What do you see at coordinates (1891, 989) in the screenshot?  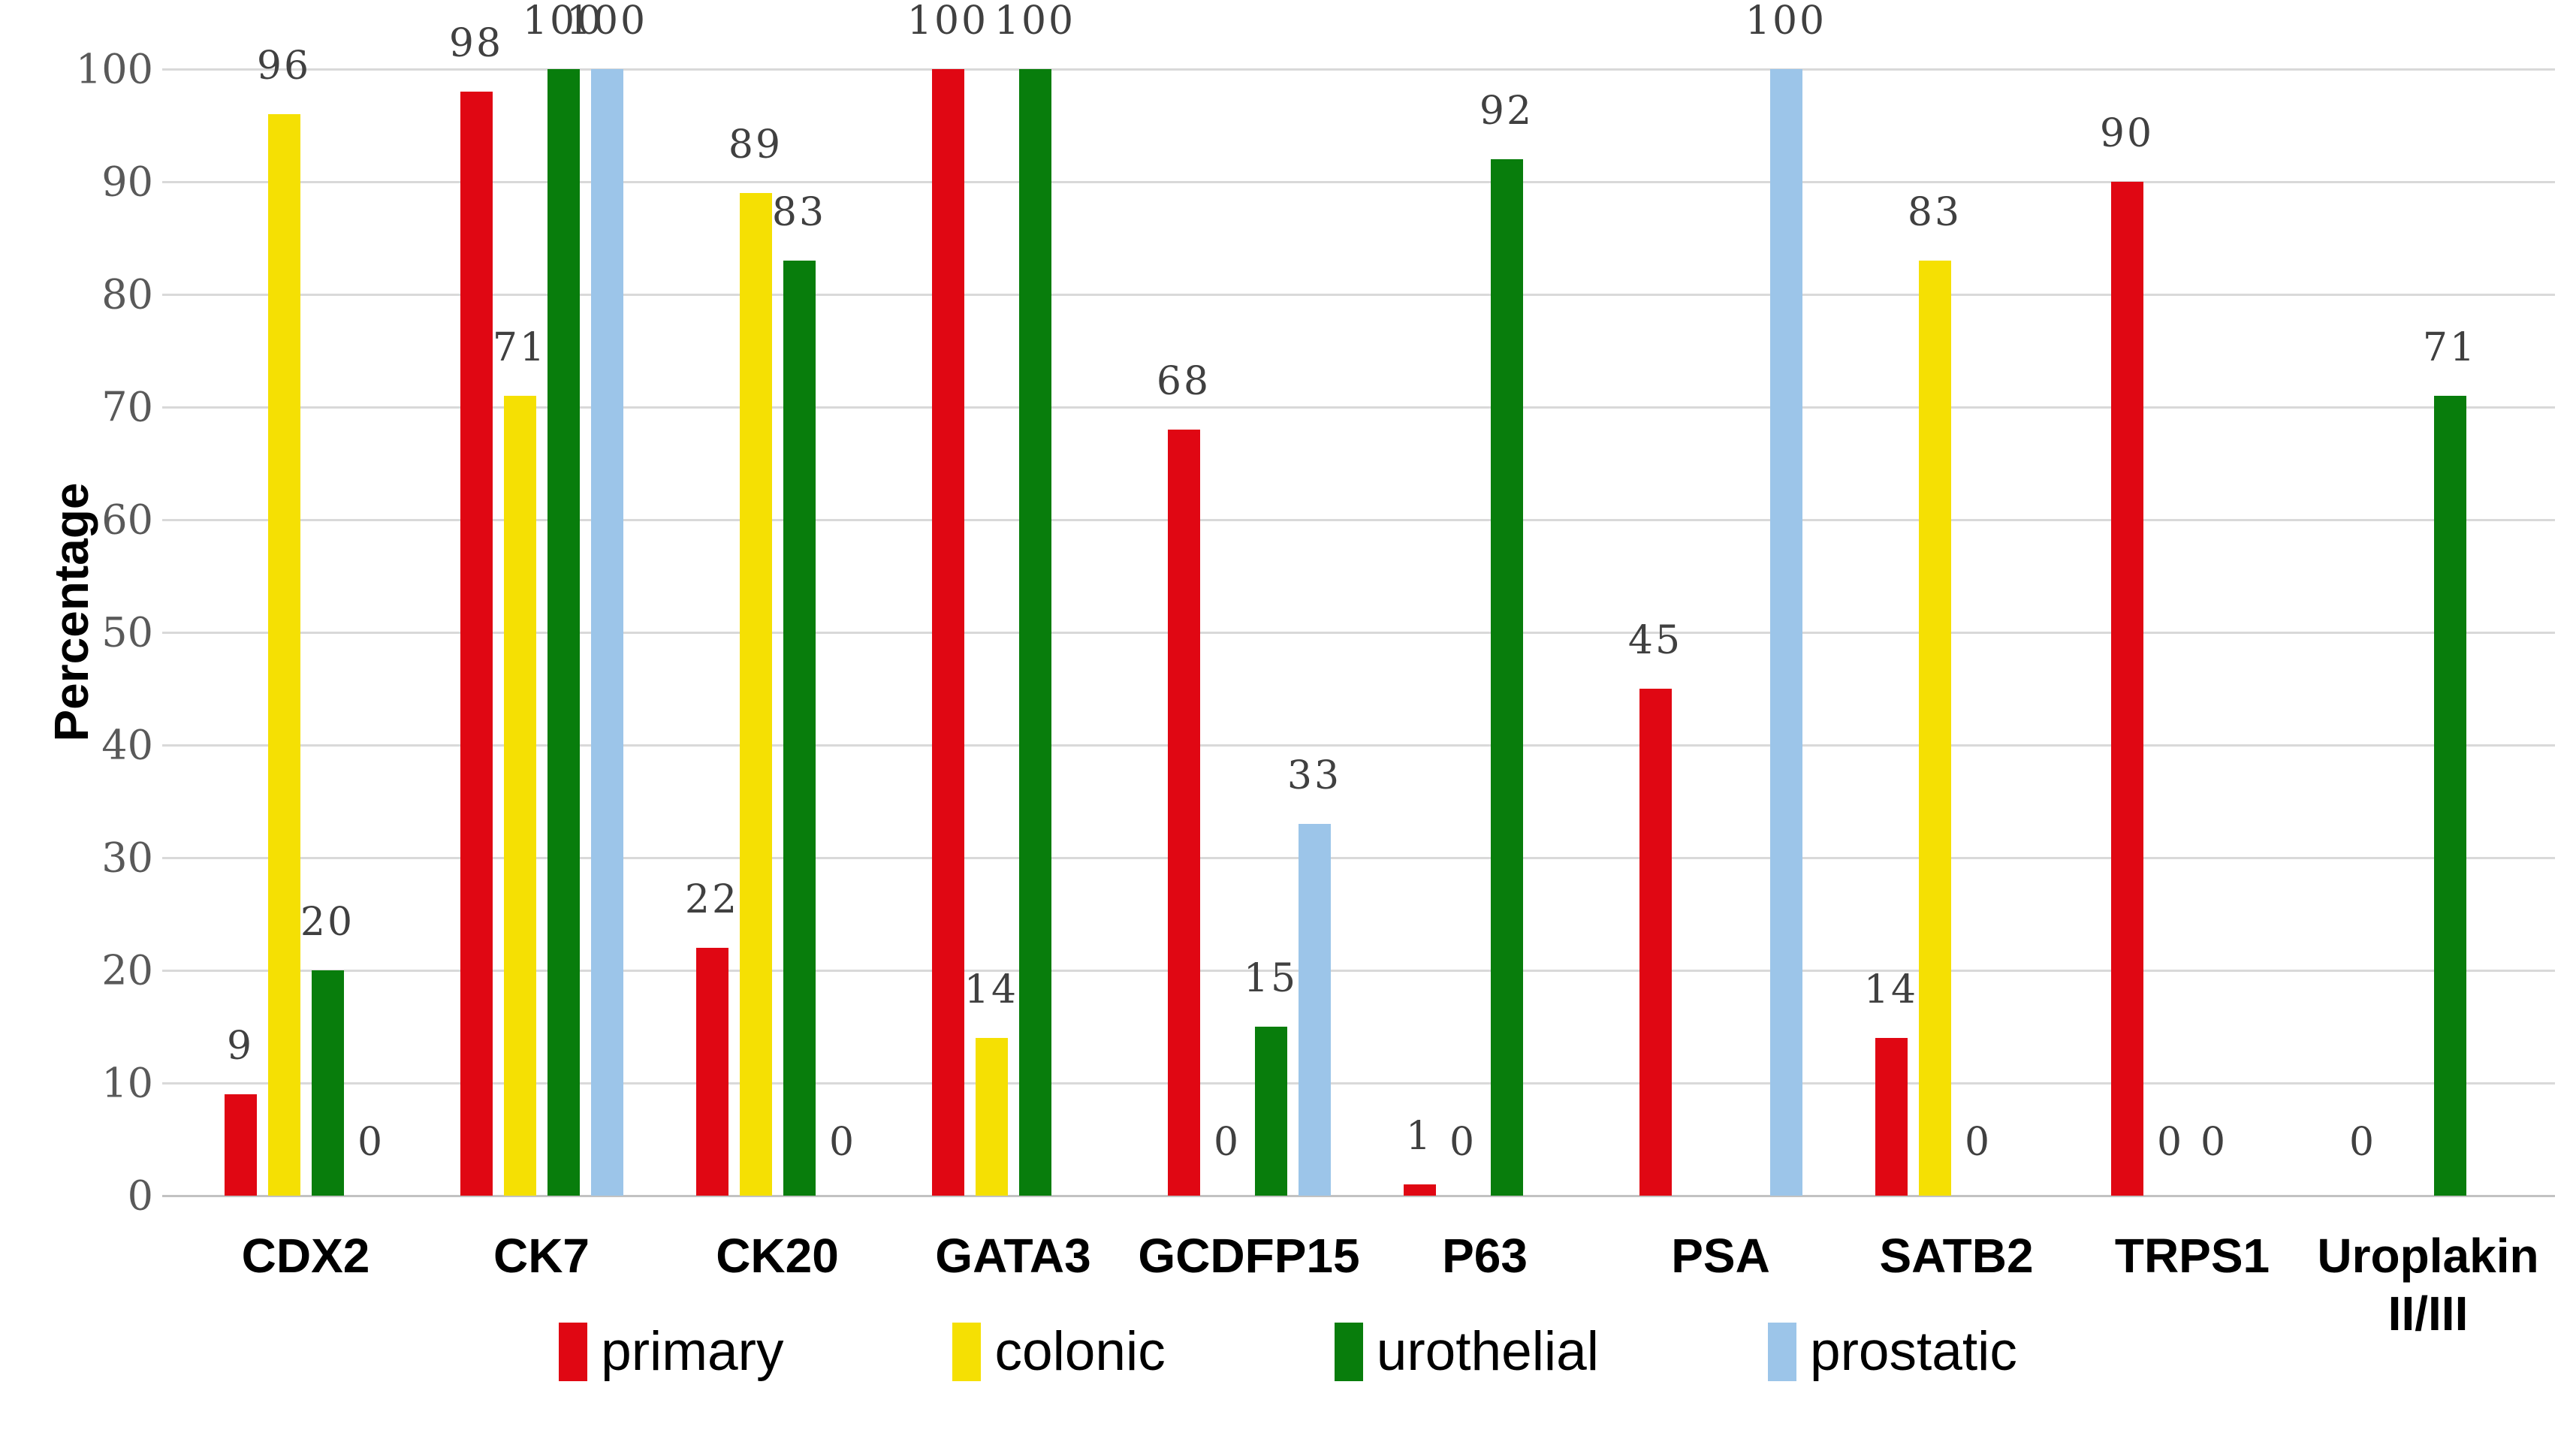 I see `value-label: 14` at bounding box center [1891, 989].